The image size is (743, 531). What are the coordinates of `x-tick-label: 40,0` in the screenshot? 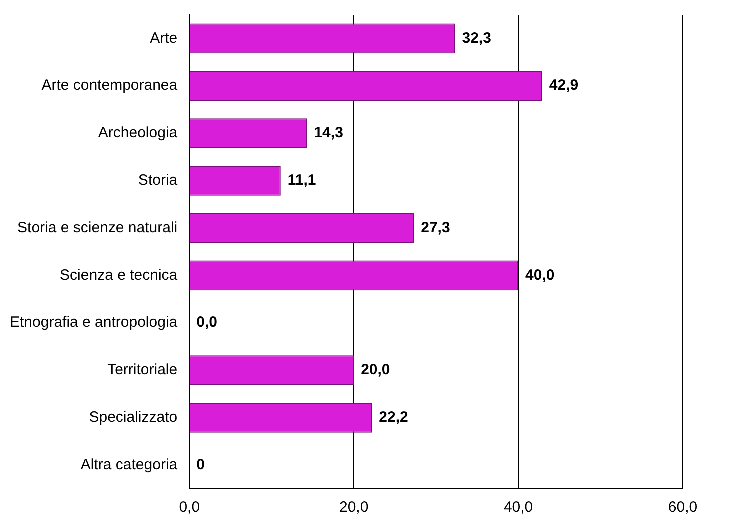 It's located at (519, 507).